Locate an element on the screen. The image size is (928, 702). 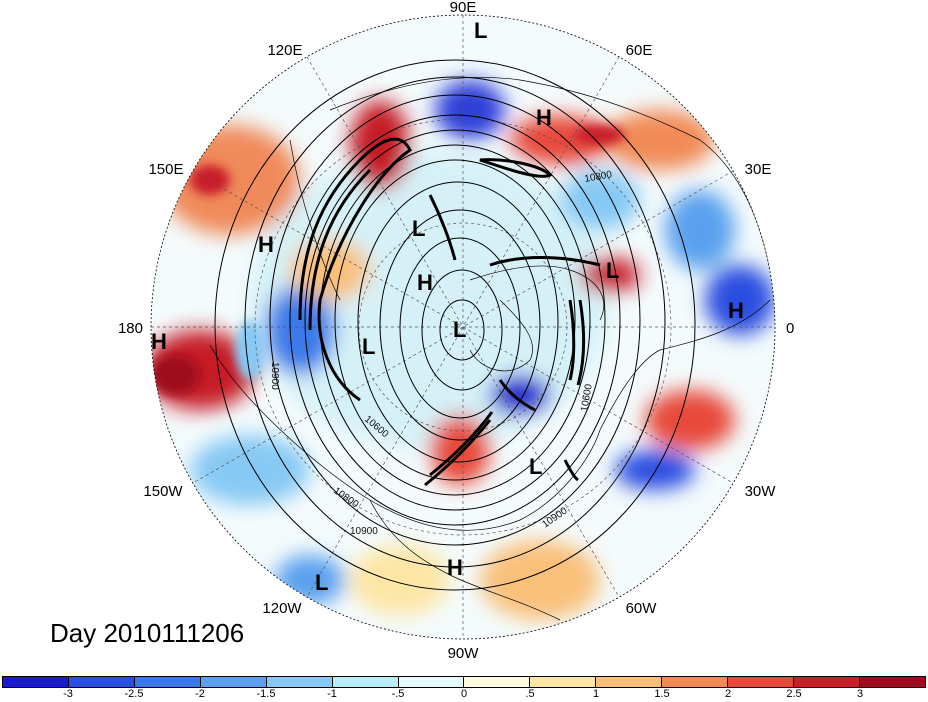
longitude-label: 120W is located at coordinates (282, 608).